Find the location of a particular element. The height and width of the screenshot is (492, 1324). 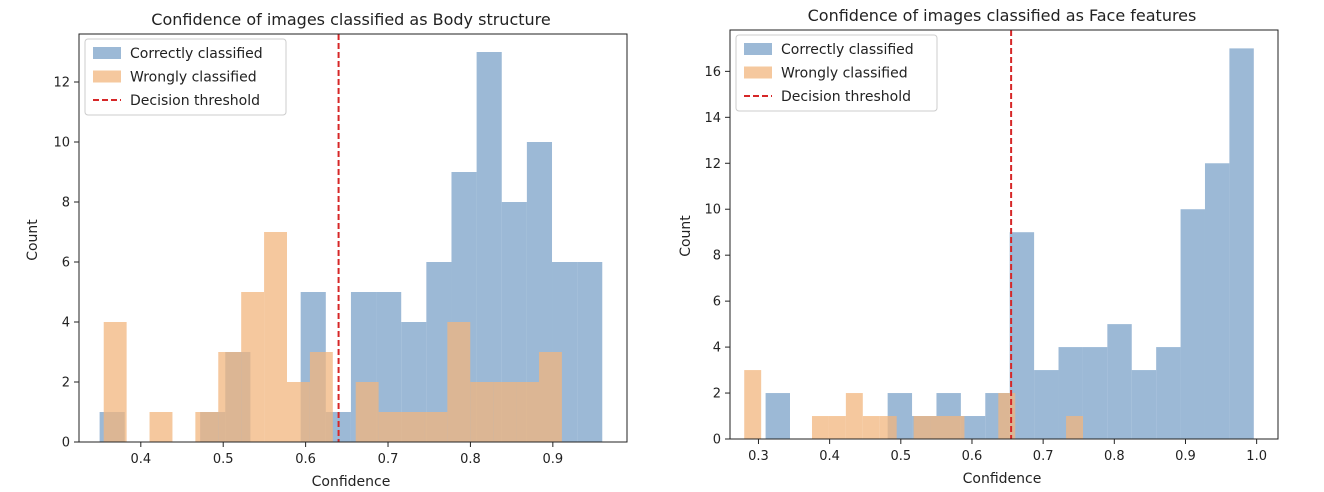

y-tick-label: 14 is located at coordinates (712, 118).